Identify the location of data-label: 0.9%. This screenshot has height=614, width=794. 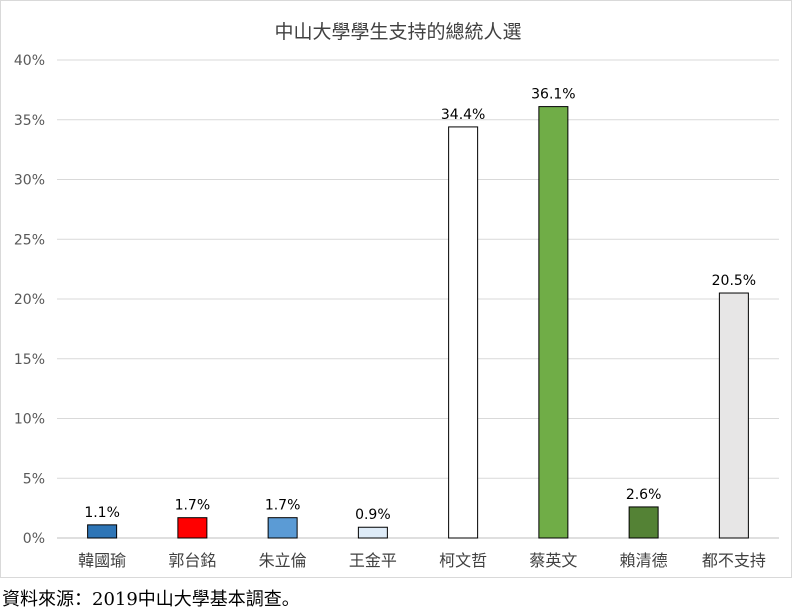
(373, 515).